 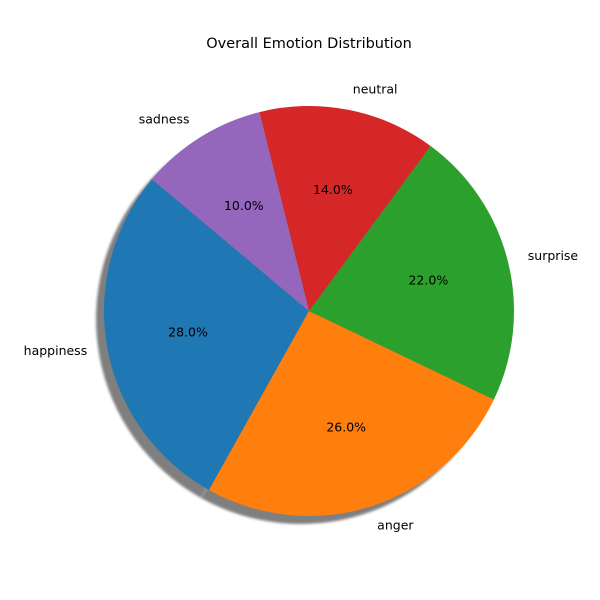 What do you see at coordinates (375, 88) in the screenshot?
I see `slice-label-neutral: neutral` at bounding box center [375, 88].